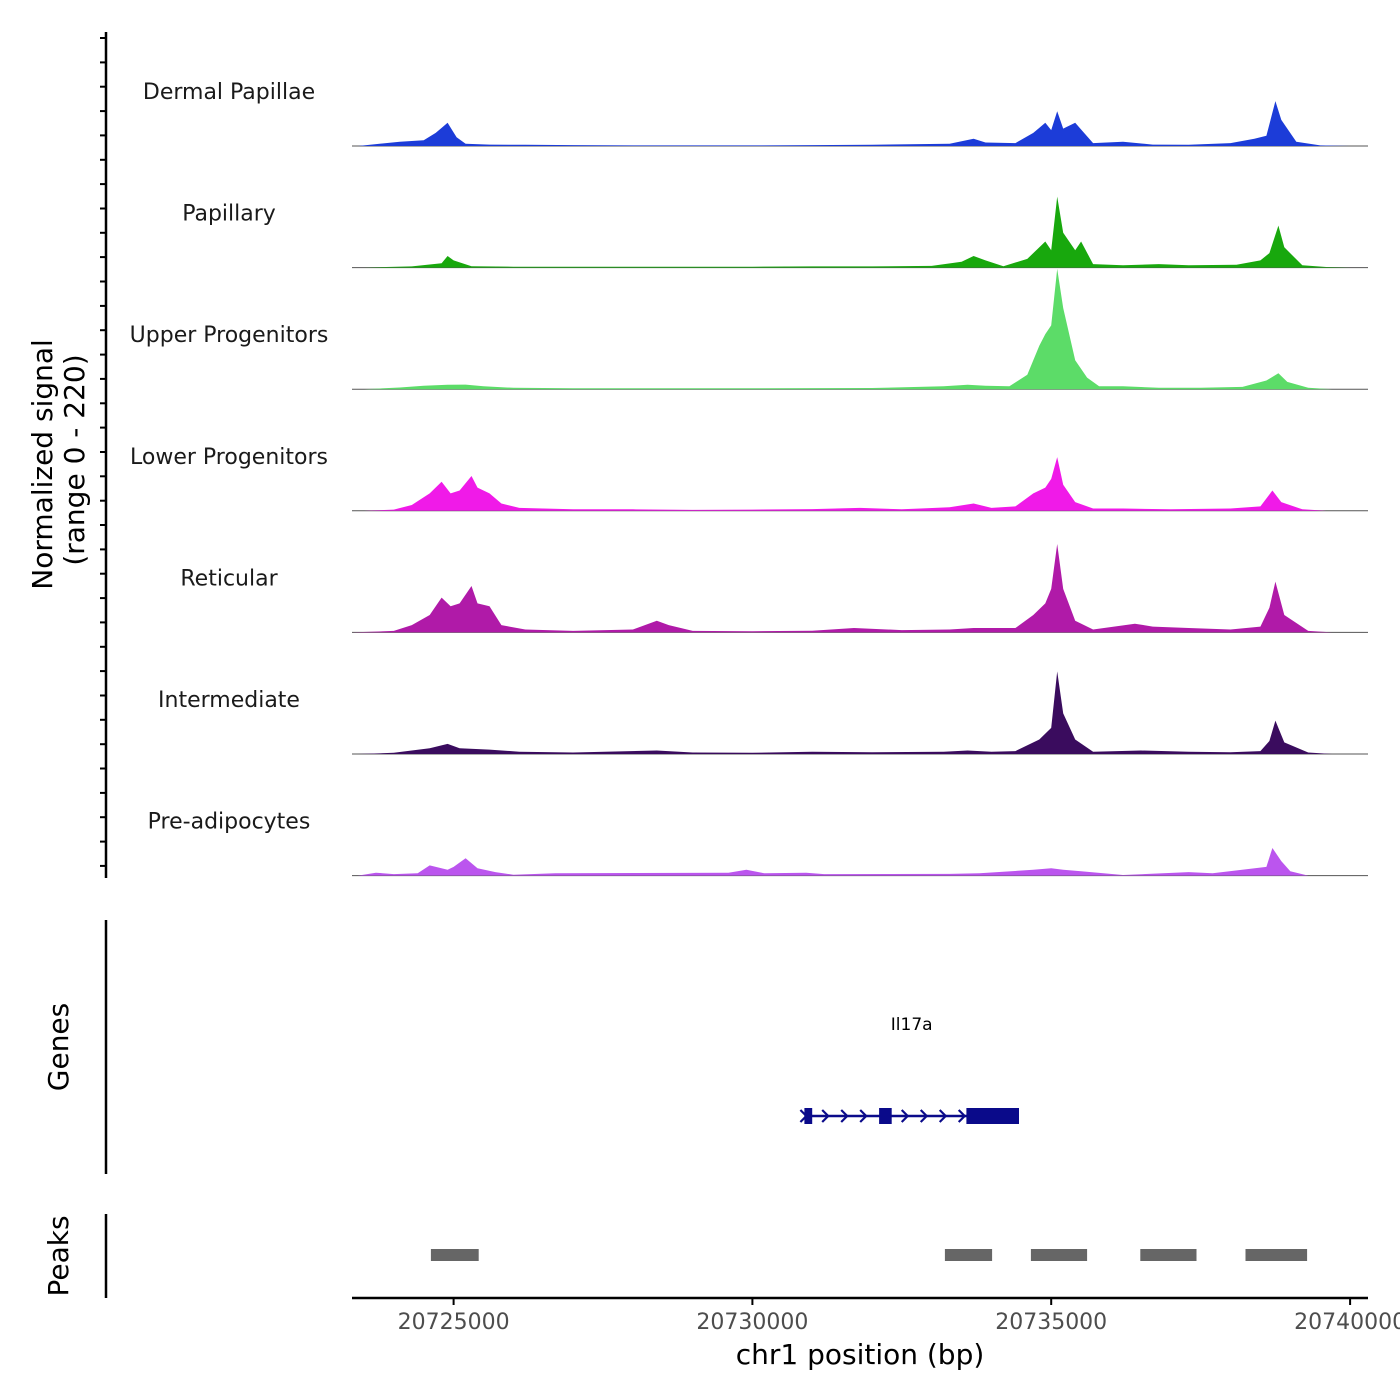 The height and width of the screenshot is (1400, 1400). I want to click on track-dermal-papillae: Dermal Papillae, so click(755, 113).